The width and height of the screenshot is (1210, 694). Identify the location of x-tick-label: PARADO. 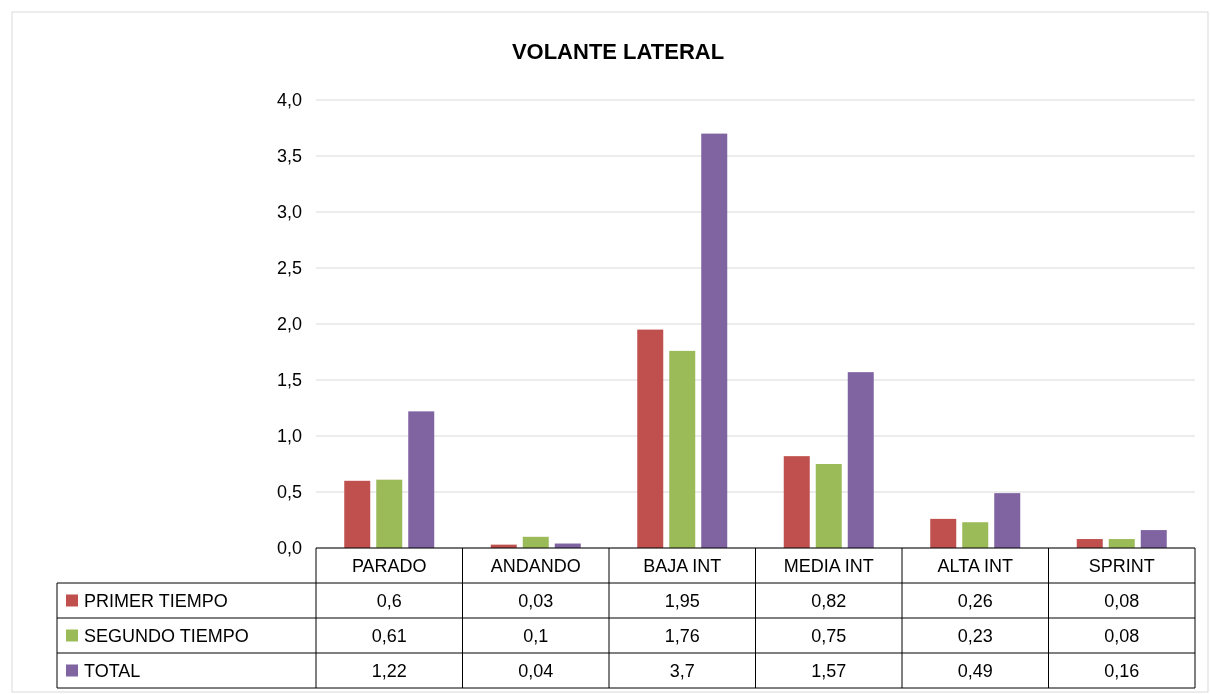
(389, 565).